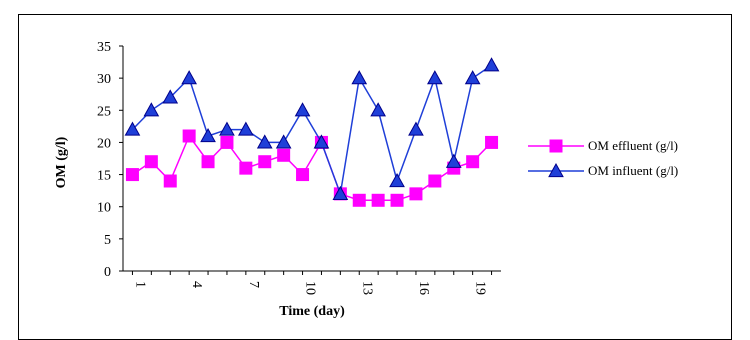 Image resolution: width=750 pixels, height=340 pixels. Describe the element at coordinates (104, 79) in the screenshot. I see `y-tick-label: 30` at that location.